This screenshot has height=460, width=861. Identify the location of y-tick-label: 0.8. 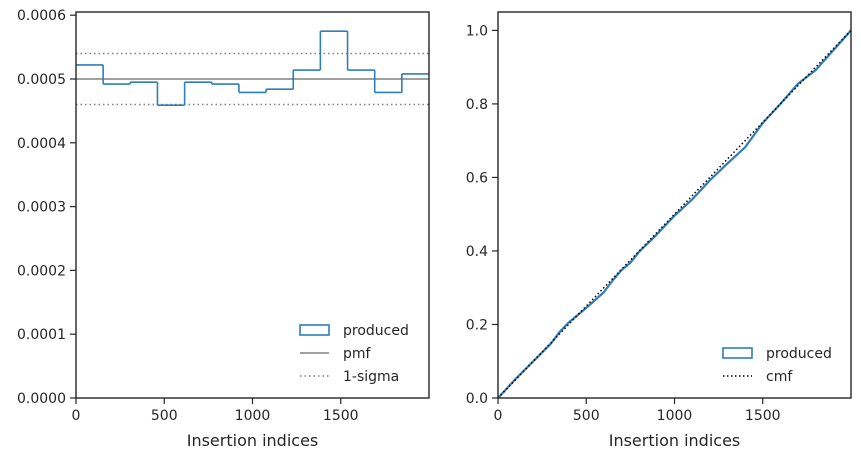
(477, 105).